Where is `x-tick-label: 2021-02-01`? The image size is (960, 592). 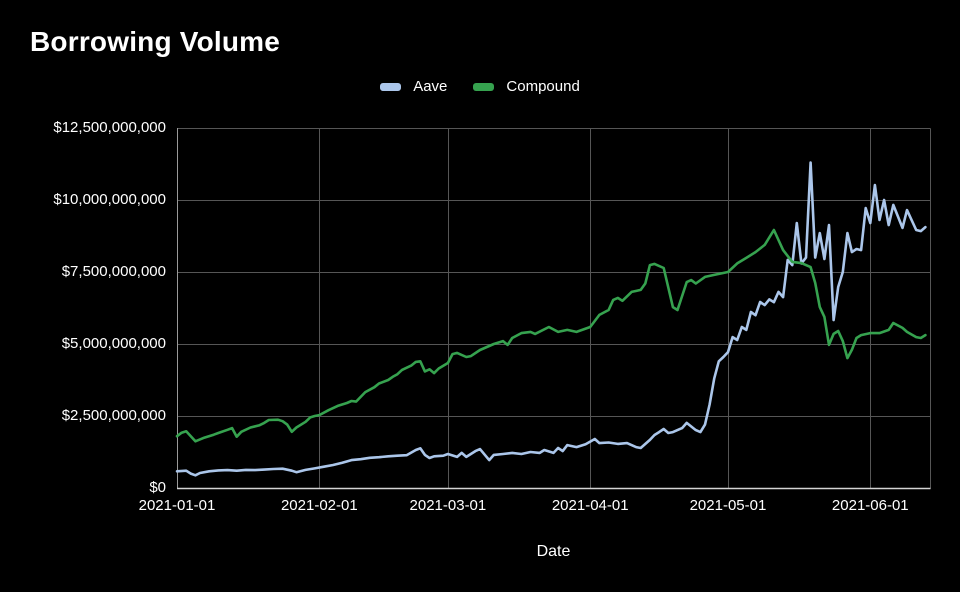 x-tick-label: 2021-02-01 is located at coordinates (319, 505).